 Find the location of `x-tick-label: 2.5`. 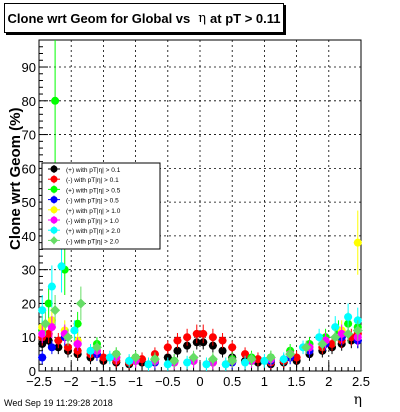

x-tick-label: 2.5 is located at coordinates (361, 381).